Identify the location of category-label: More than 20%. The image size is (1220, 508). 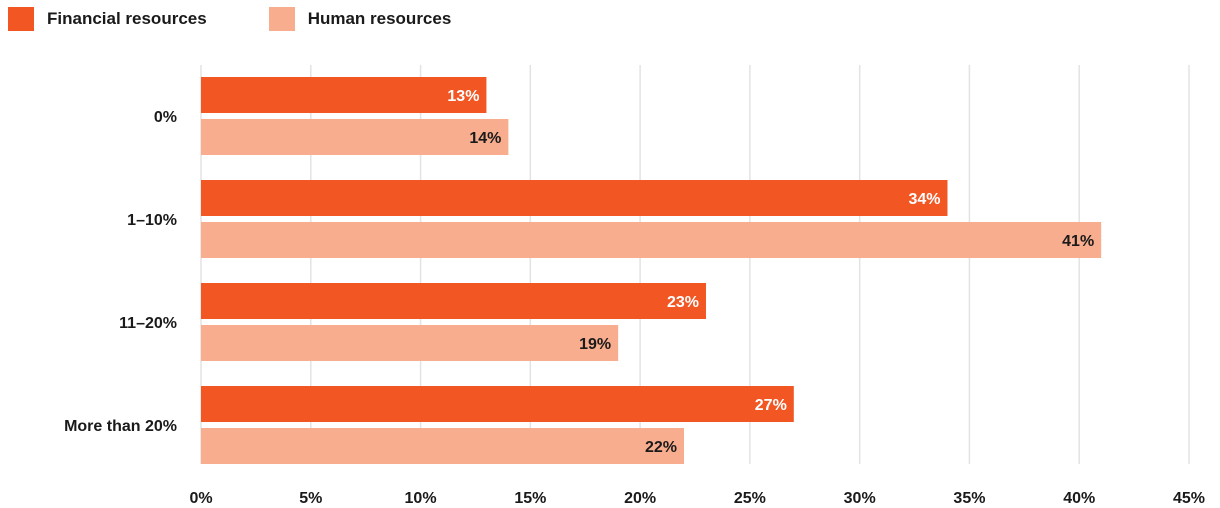
(120, 426).